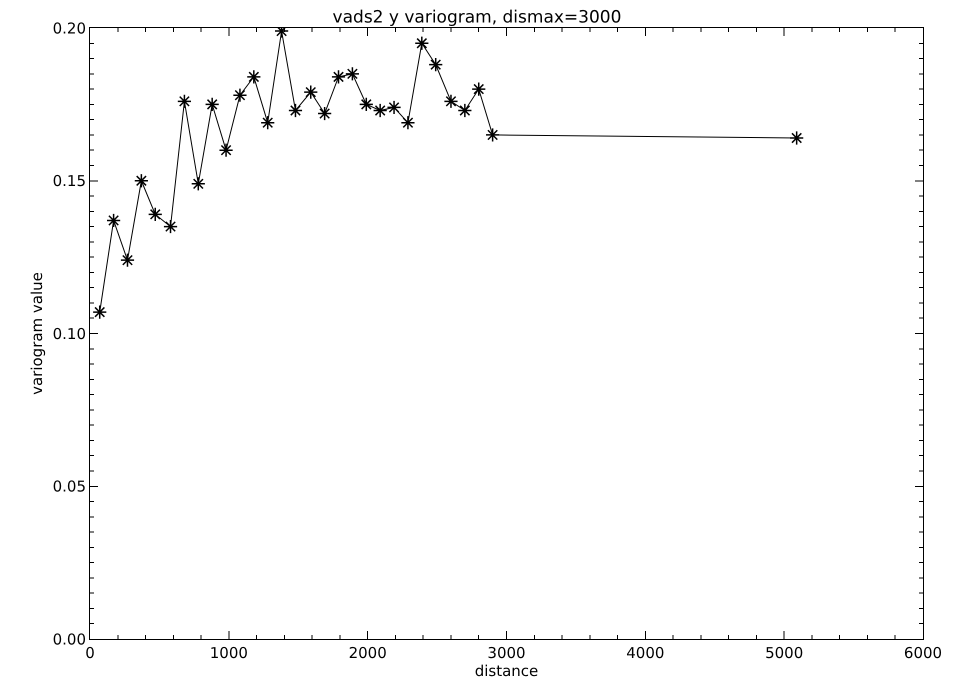  I want to click on y-tick-label: 0.00, so click(69, 639).